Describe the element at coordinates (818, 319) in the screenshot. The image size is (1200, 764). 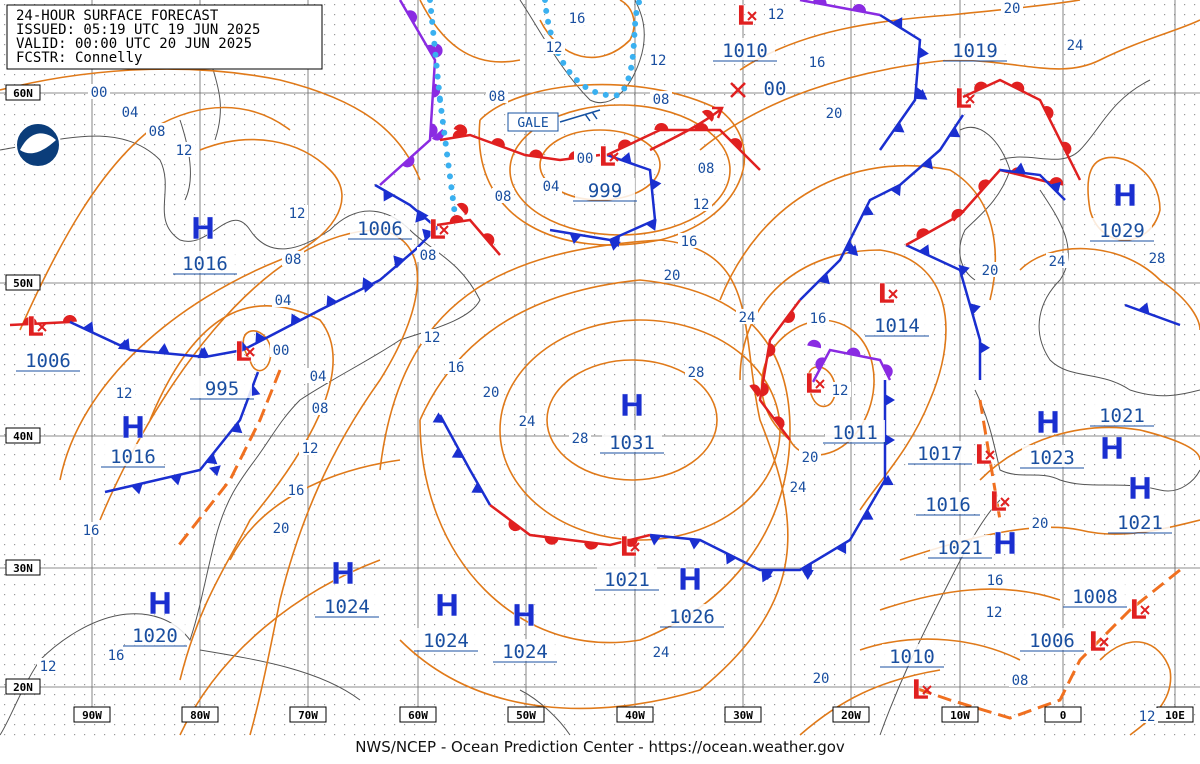
I see `isobar-label: 16` at that location.